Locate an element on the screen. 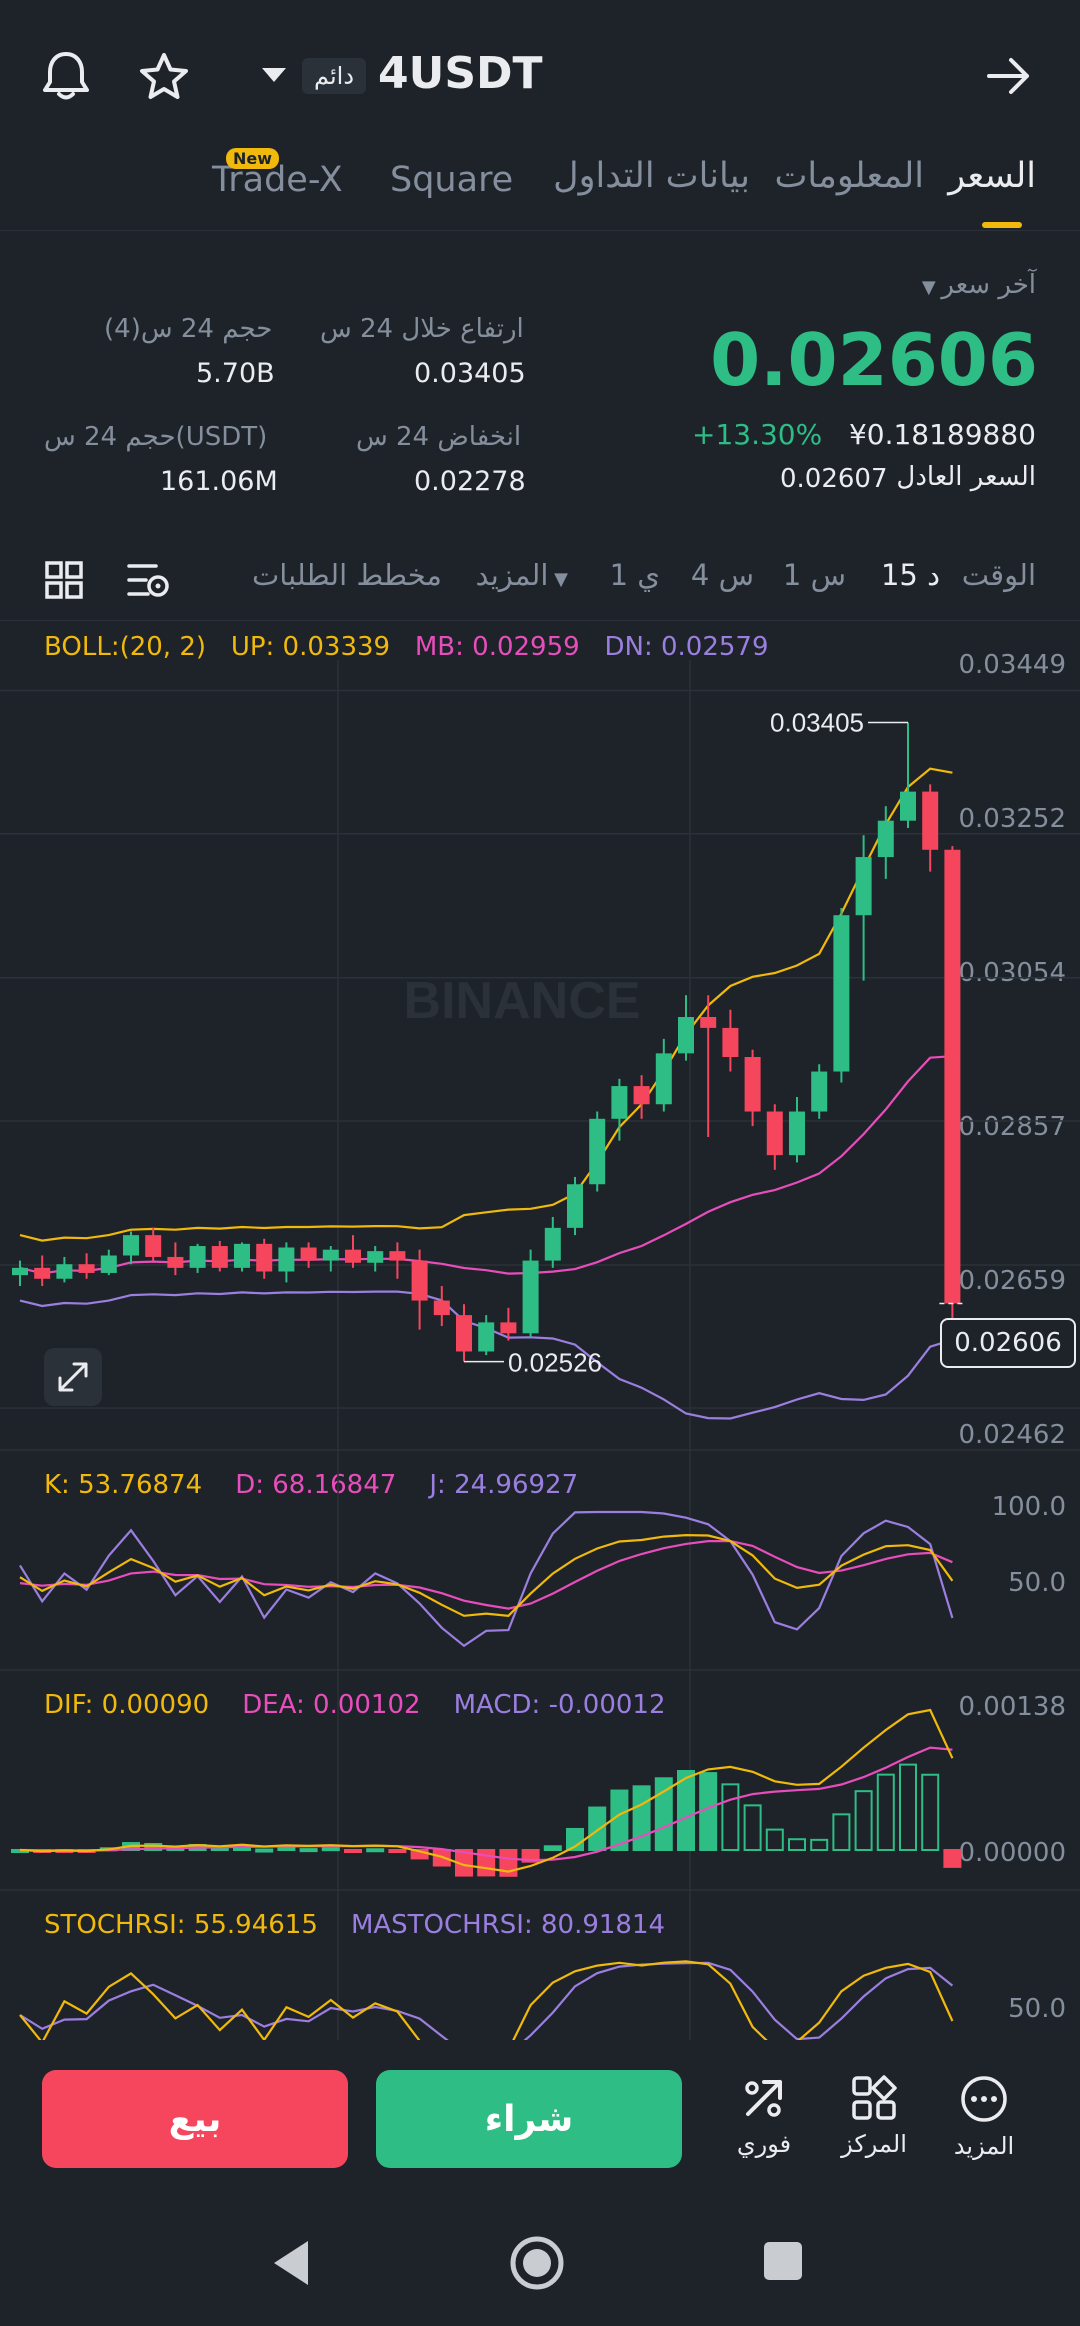 The height and width of the screenshot is (2326, 1080). bell-icon is located at coordinates (66, 75).